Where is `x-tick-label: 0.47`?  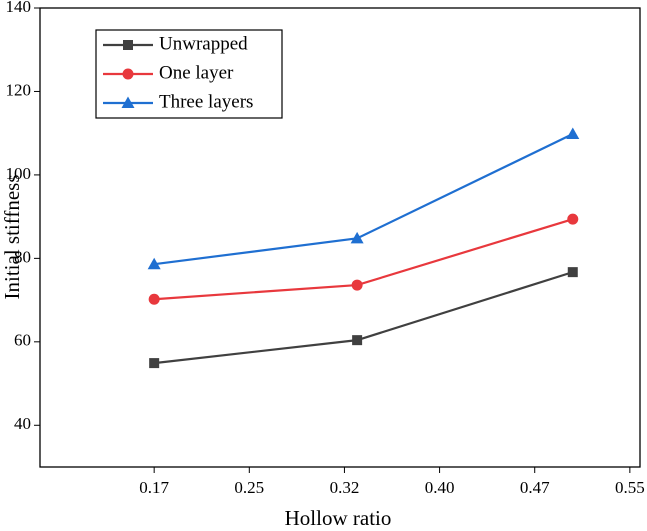 x-tick-label: 0.47 is located at coordinates (535, 487).